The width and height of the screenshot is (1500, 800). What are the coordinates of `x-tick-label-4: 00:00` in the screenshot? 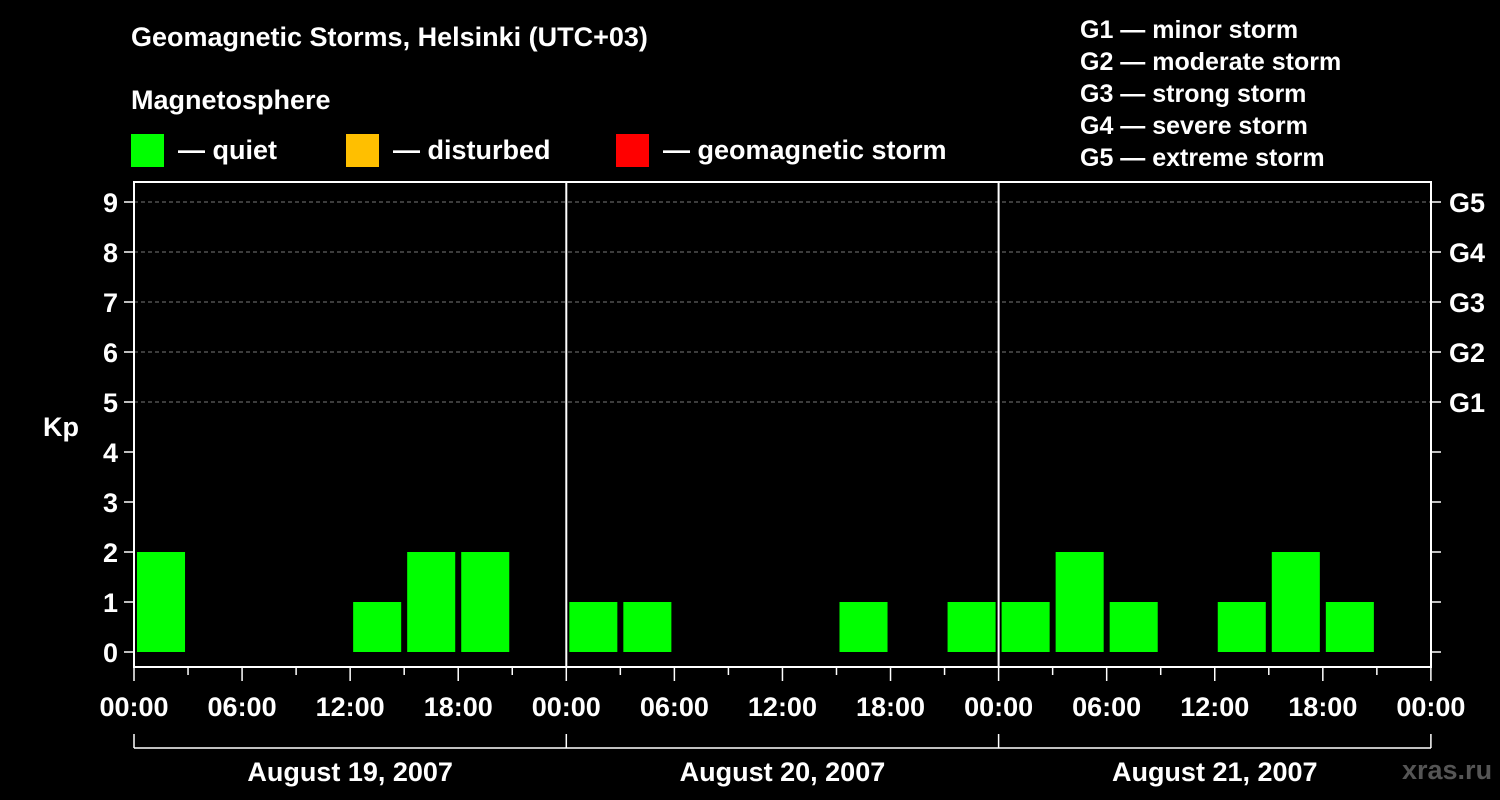 It's located at (566, 707).